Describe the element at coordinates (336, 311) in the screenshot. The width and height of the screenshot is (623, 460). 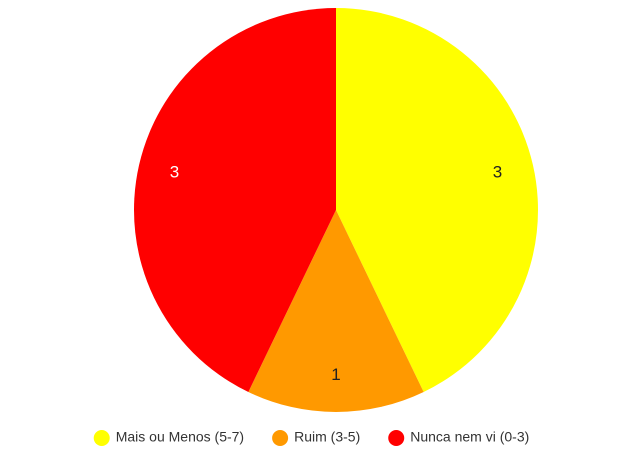
I see `pie-slice` at that location.